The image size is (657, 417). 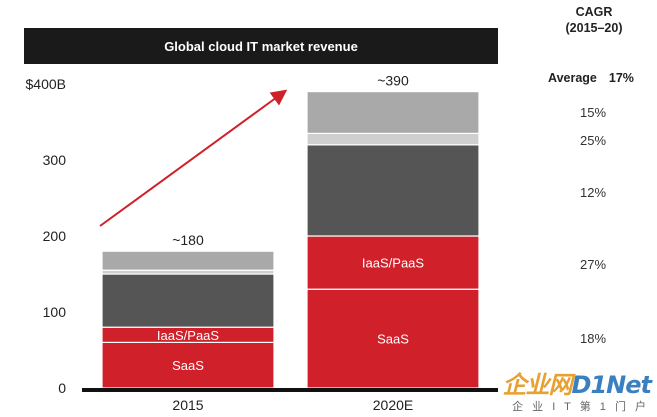 What do you see at coordinates (593, 338) in the screenshot?
I see `cagr-value-saas: 18%` at bounding box center [593, 338].